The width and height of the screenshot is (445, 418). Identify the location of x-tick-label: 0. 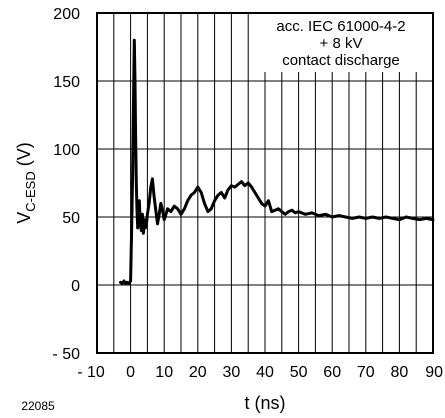
(130, 372).